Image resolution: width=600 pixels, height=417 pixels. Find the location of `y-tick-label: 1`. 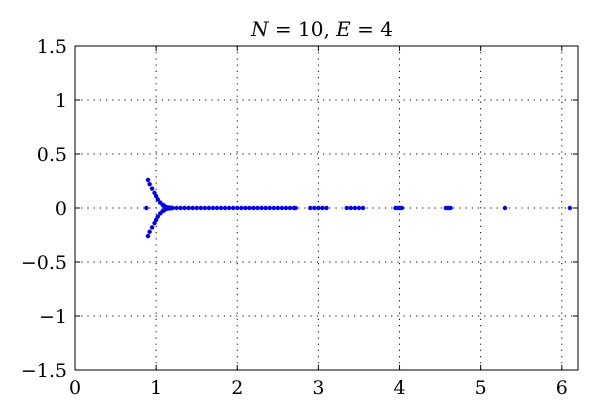

y-tick-label: 1 is located at coordinates (61, 101).